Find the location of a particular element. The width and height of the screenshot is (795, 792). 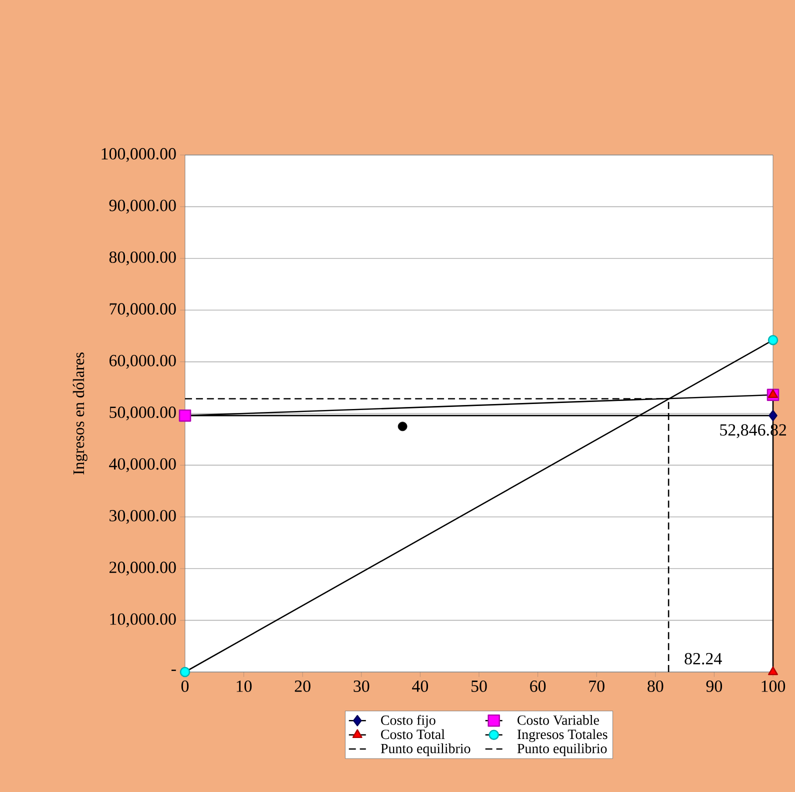

x-tick-label: 100 is located at coordinates (774, 686).